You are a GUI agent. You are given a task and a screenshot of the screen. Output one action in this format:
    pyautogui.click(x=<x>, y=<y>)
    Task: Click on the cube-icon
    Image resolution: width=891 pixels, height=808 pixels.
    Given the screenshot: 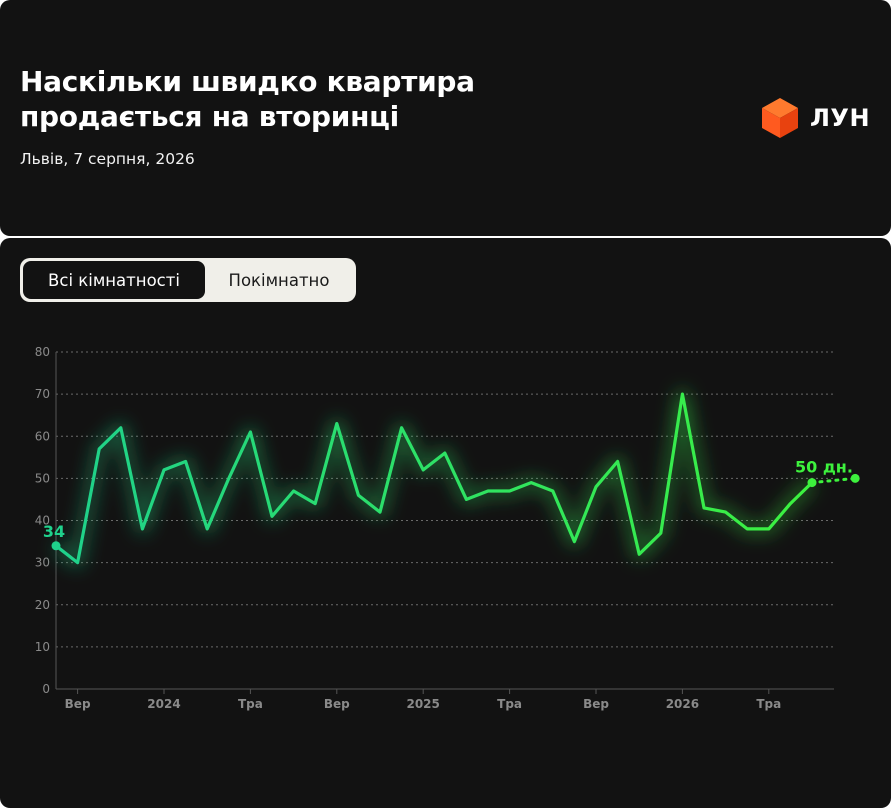 What is the action you would take?
    pyautogui.click(x=780, y=118)
    